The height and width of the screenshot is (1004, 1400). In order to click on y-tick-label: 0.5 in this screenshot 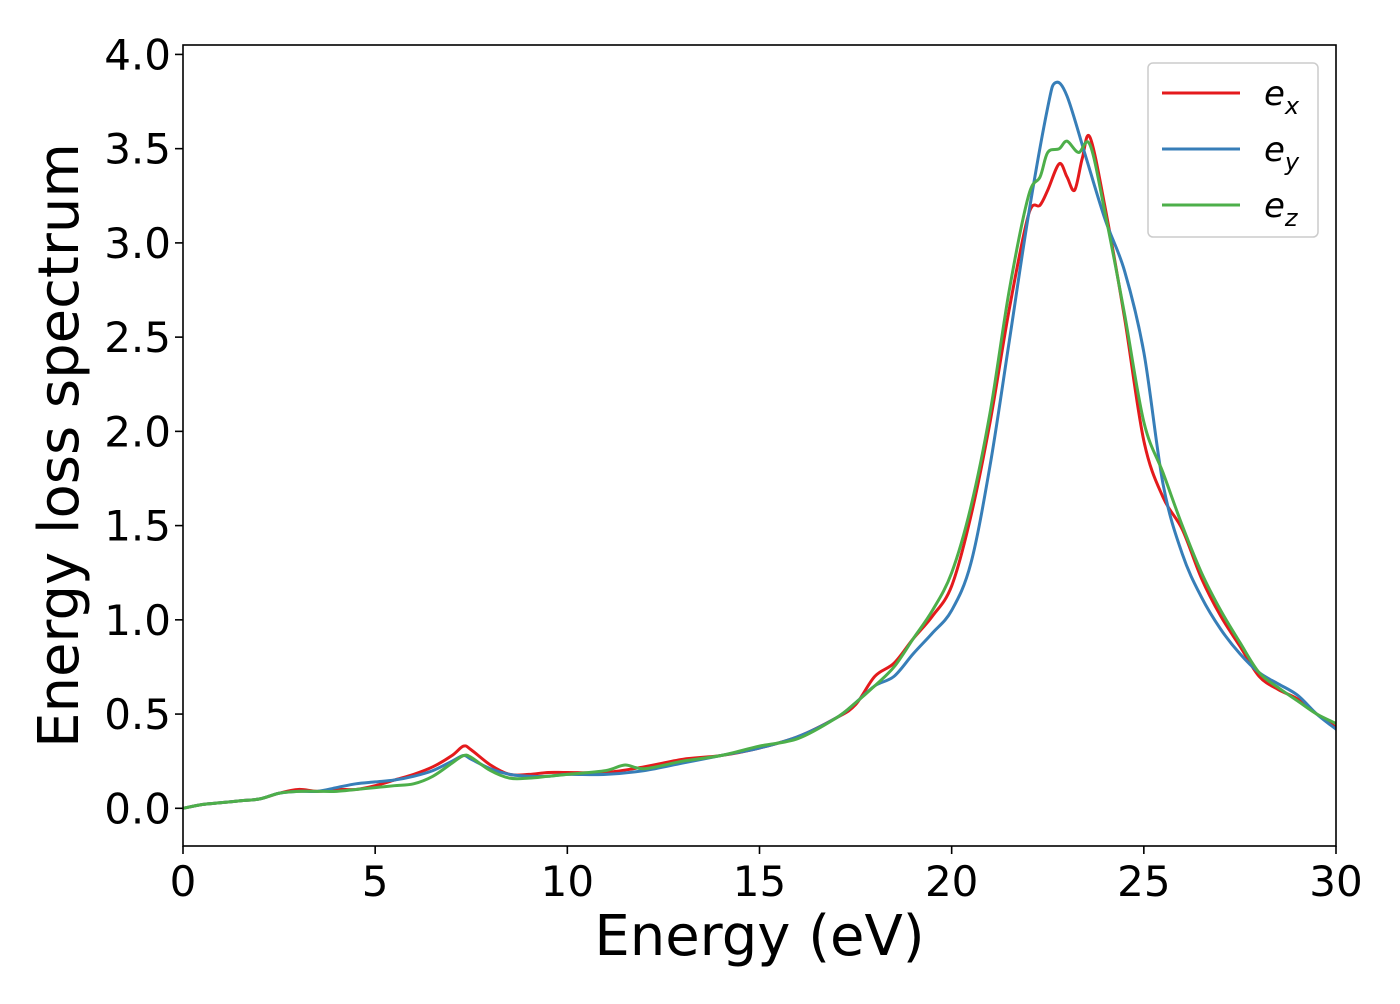, I will do `click(137, 714)`.